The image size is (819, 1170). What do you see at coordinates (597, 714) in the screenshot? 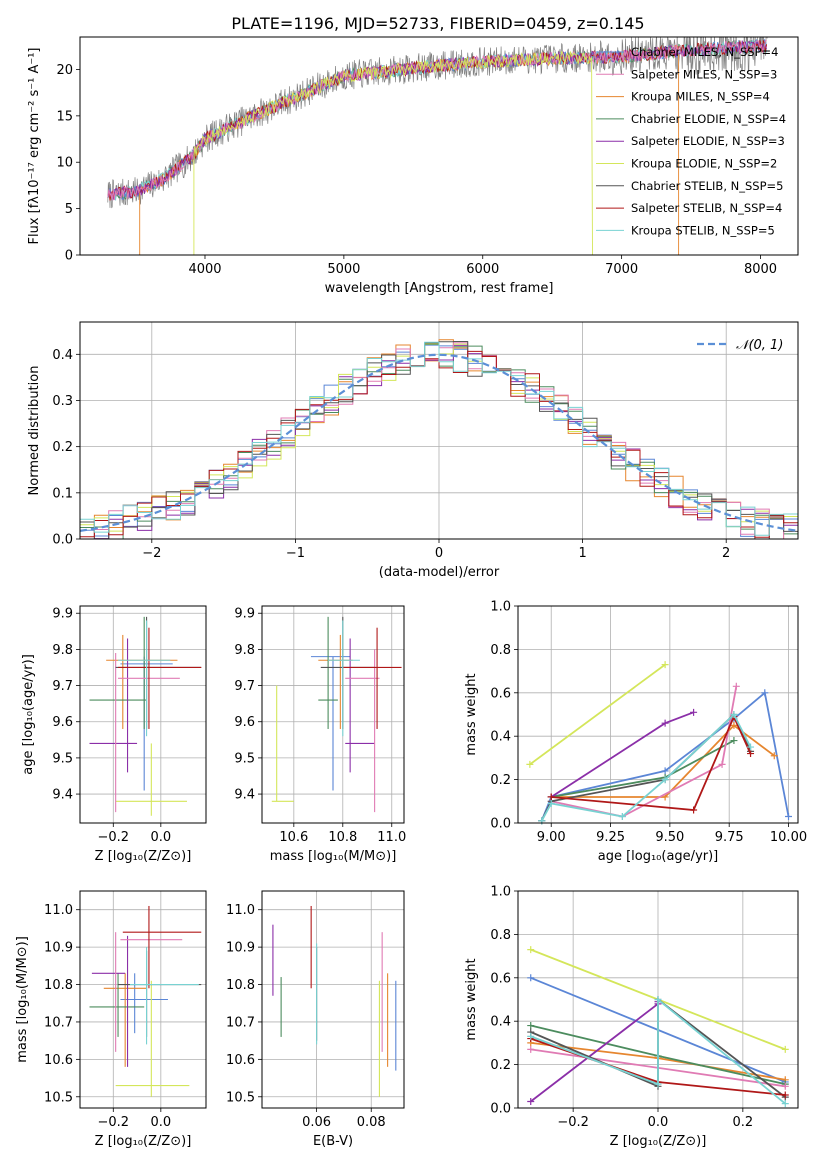
I see `mass-weight-line-salpeter-elodie` at bounding box center [597, 714].